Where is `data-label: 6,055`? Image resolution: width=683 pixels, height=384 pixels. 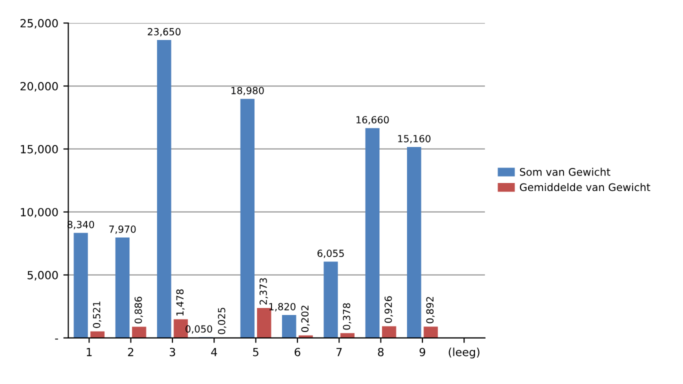
data-label: 6,055 is located at coordinates (331, 254).